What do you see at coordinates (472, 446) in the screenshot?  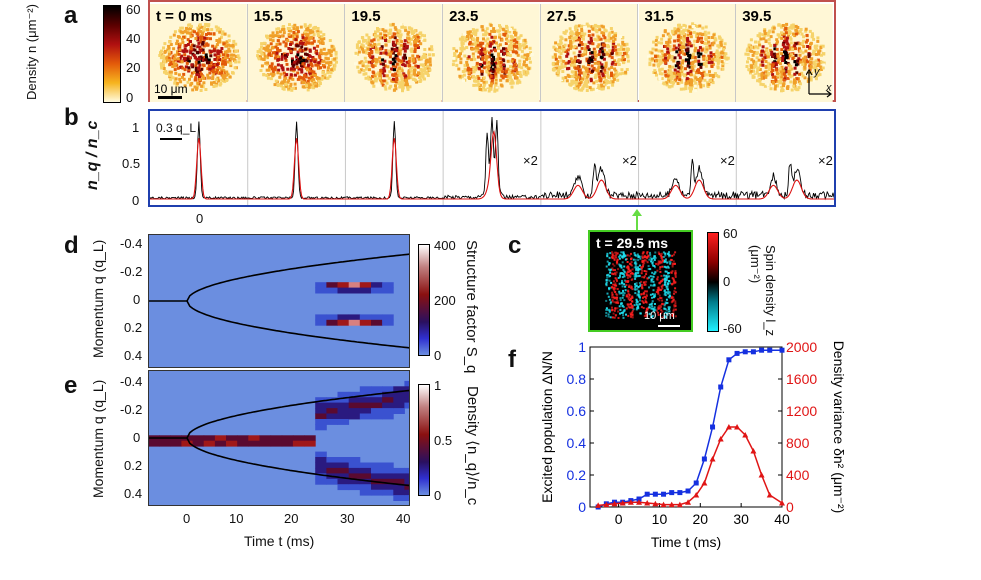 I see `colorbar-label: Density ⟨n_q⟩/n_c` at bounding box center [472, 446].